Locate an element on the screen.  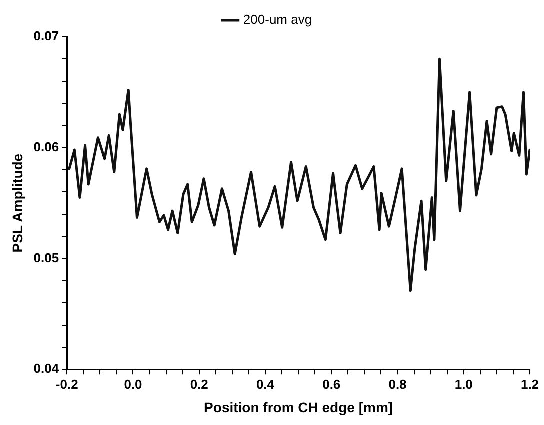
x-tick-label: 1.0 is located at coordinates (463, 384).